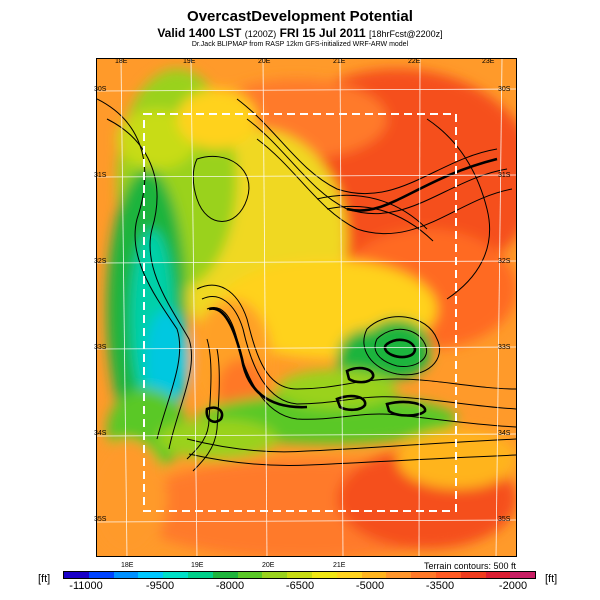  What do you see at coordinates (100, 347) in the screenshot?
I see `lat-label-left: 33S` at bounding box center [100, 347].